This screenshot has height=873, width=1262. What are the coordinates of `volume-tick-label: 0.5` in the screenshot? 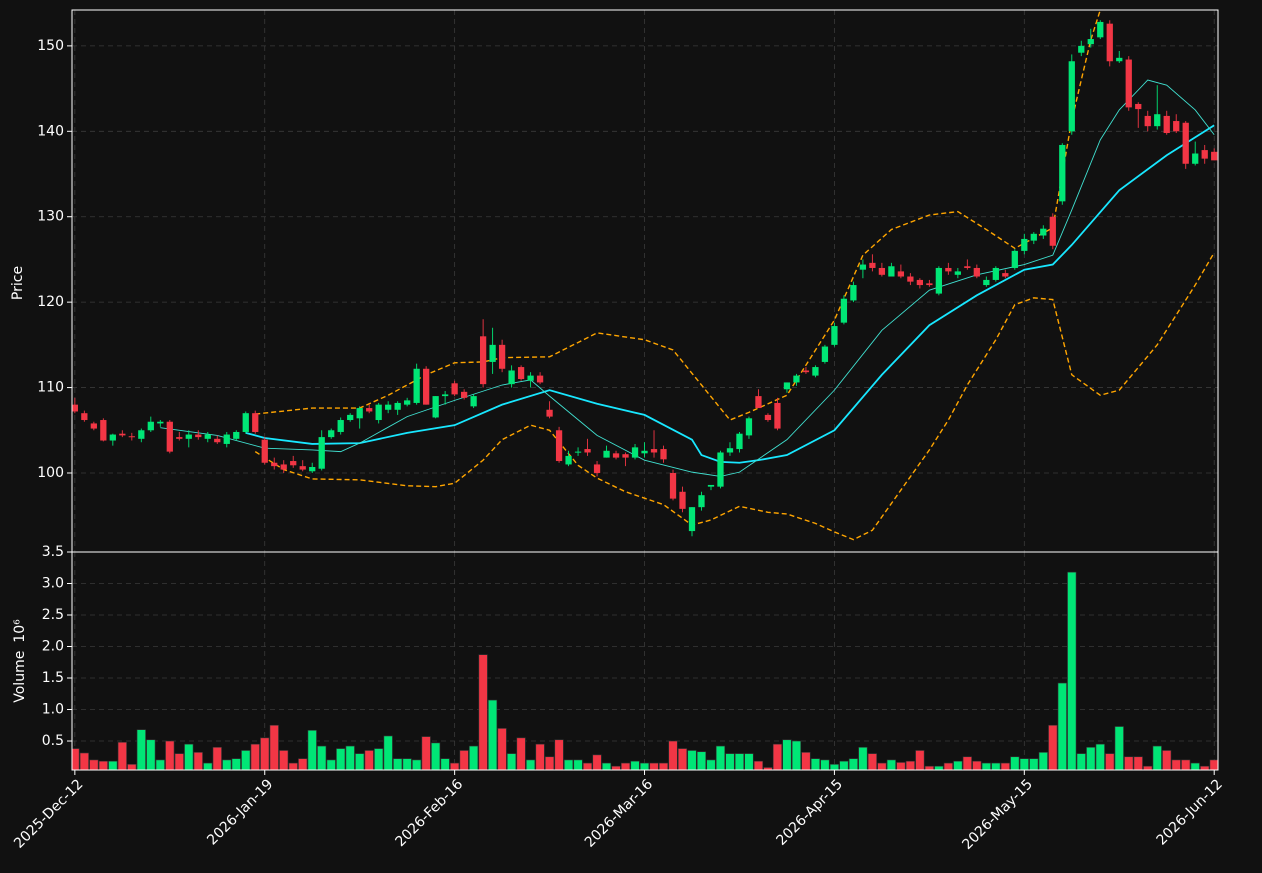 It's located at (53, 741).